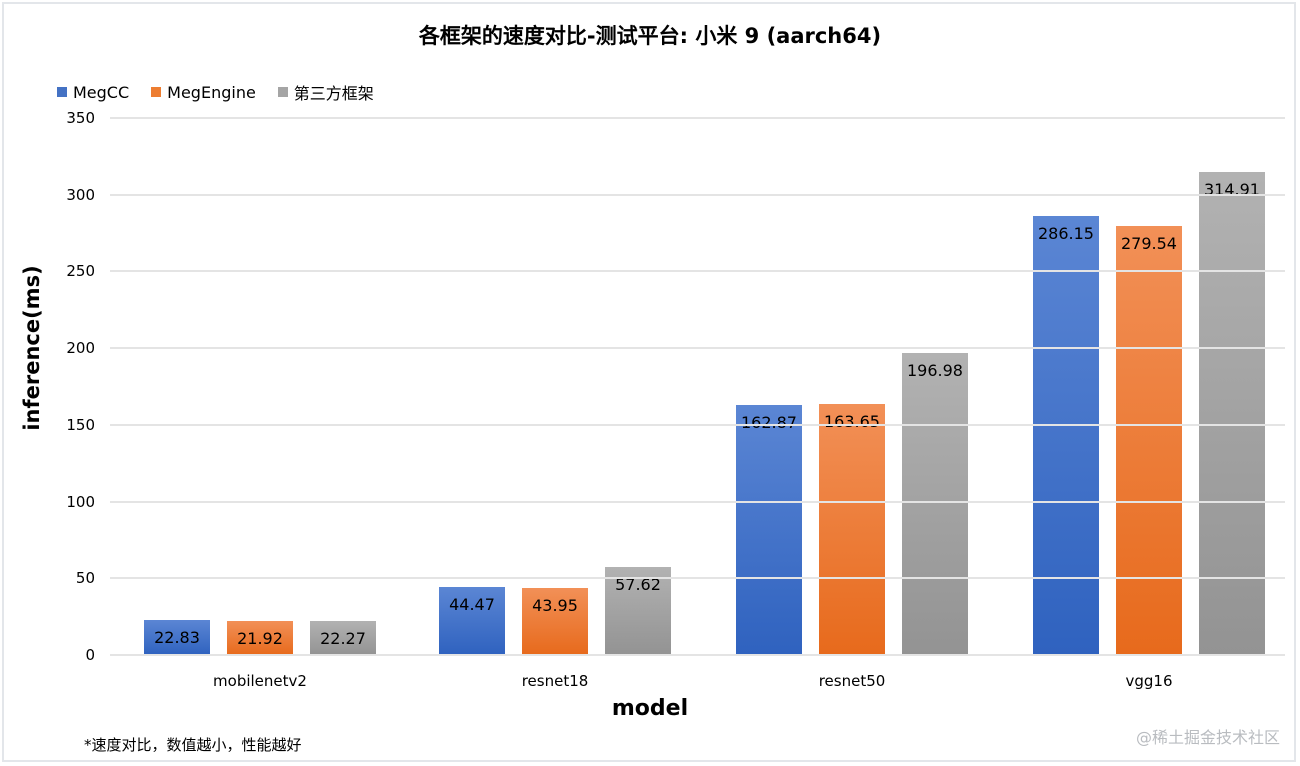 The image size is (1300, 766). I want to click on legend: MegCC MegEngine 第三方框架, so click(226, 92).